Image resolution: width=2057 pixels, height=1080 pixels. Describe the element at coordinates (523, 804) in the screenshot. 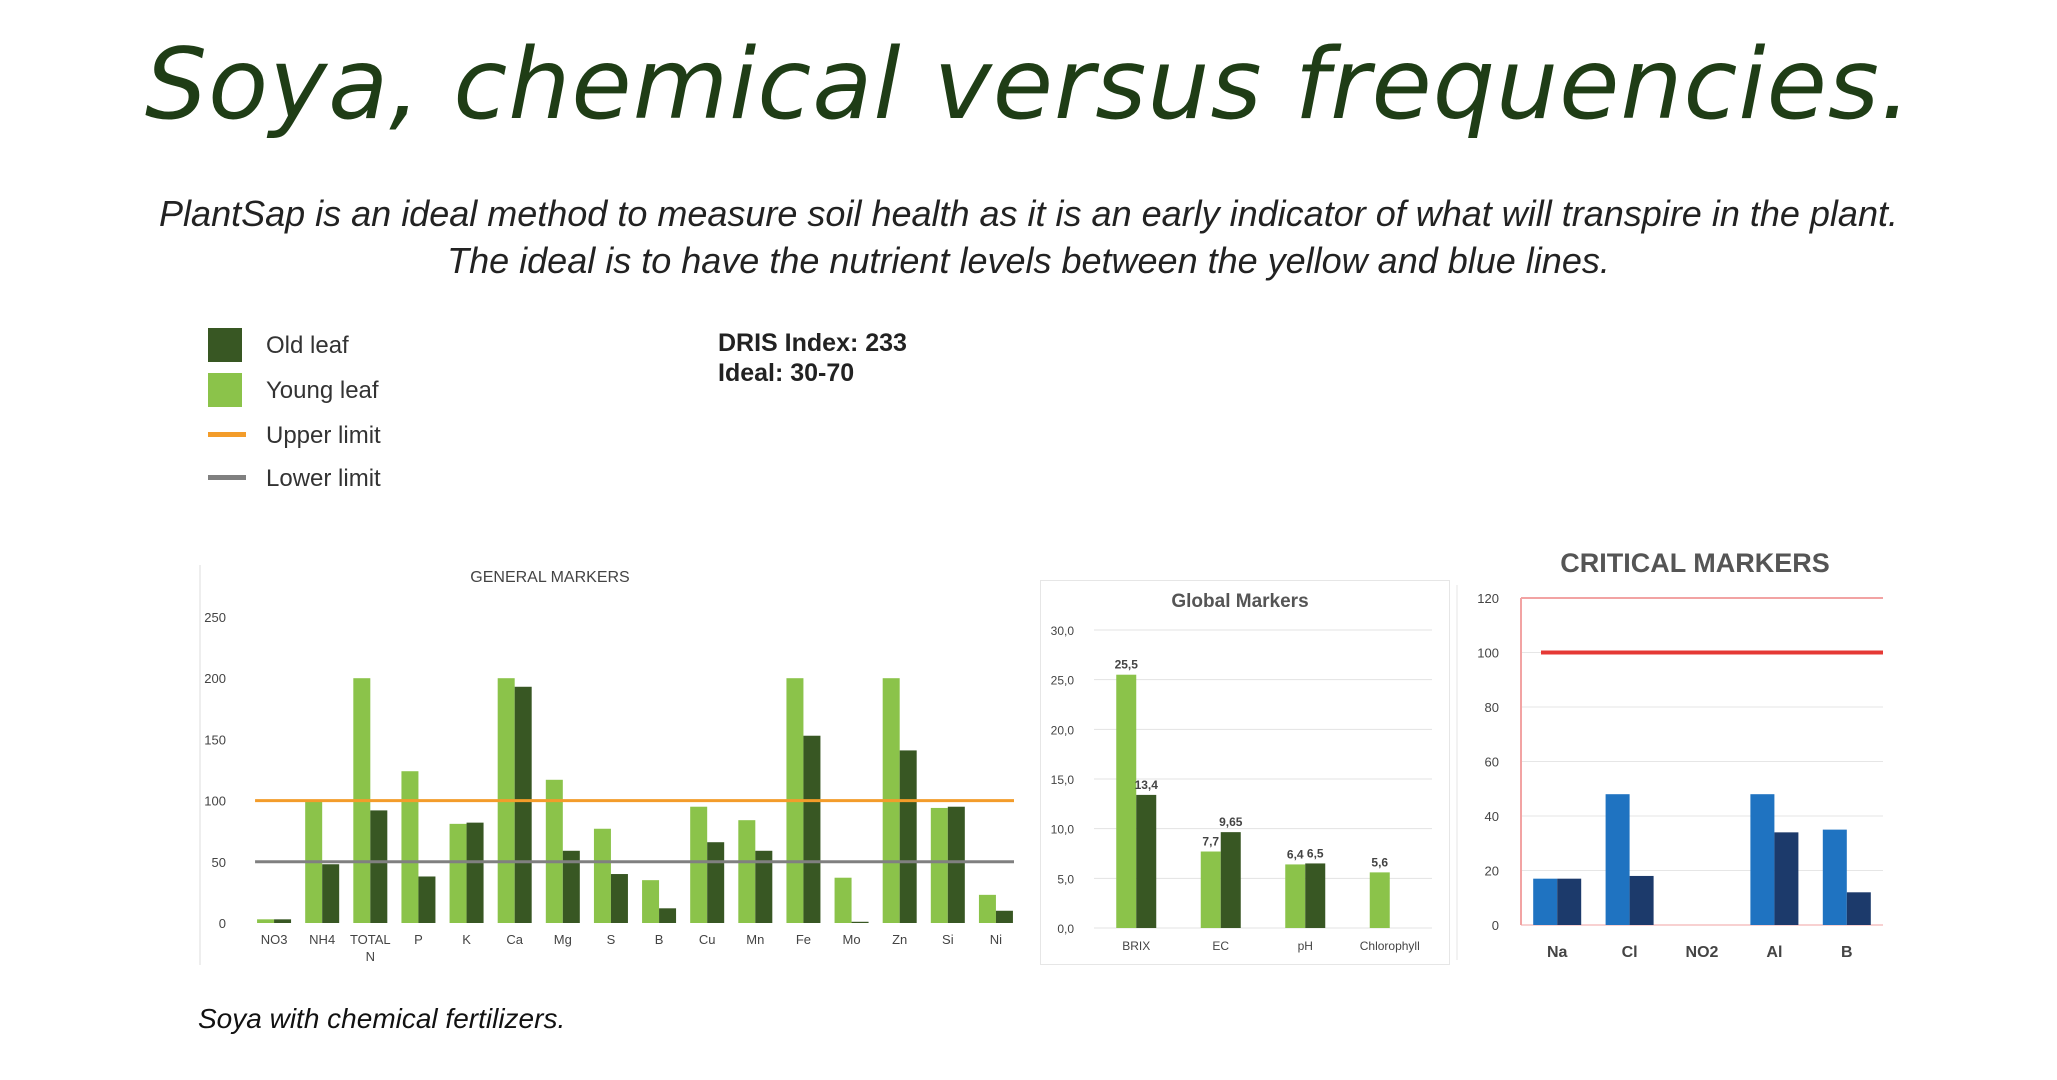

I see `bar-old-ca` at that location.